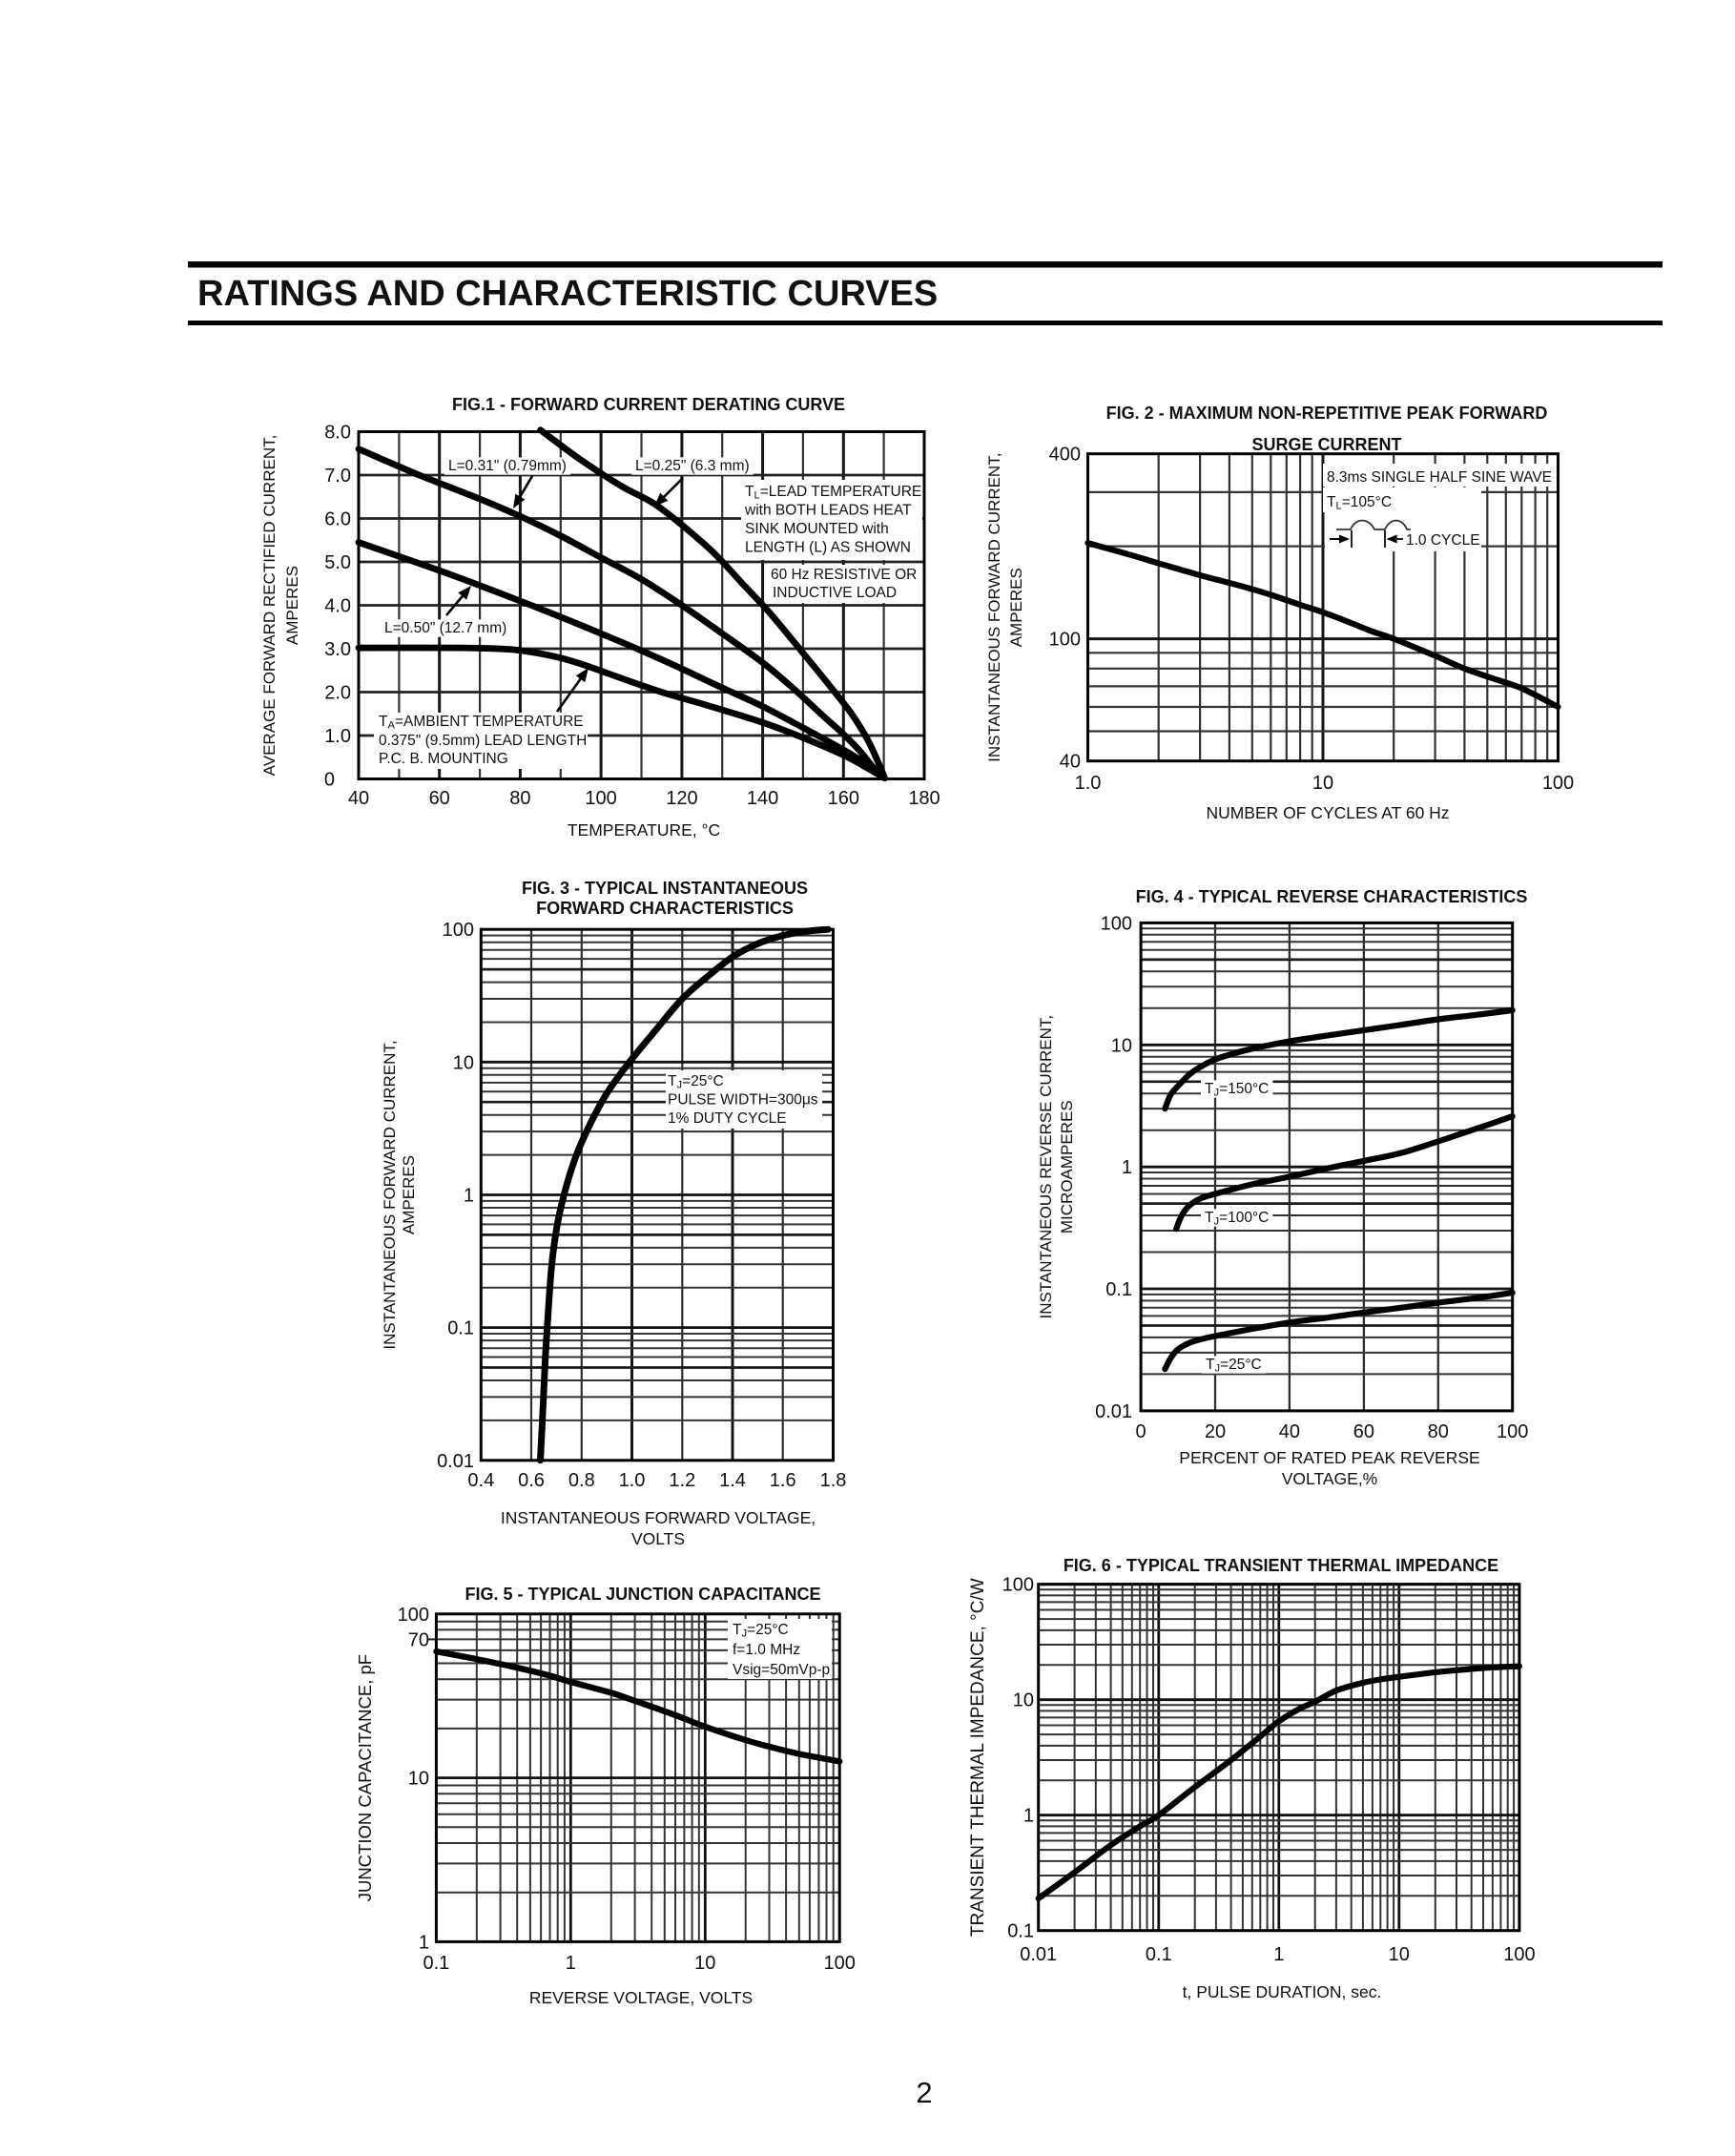 This screenshot has width=1735, height=2156. Describe the element at coordinates (766, 1650) in the screenshot. I see `svg-text: f=1.0 MHz` at that location.